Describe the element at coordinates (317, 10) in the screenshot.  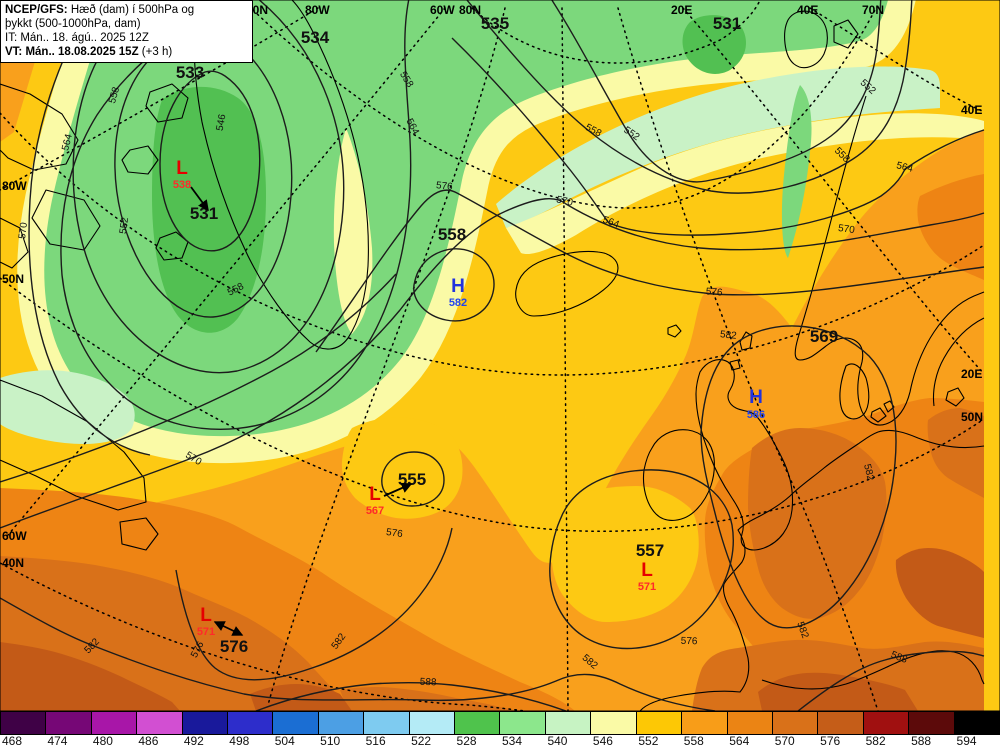
I see `grid-label: 80W` at that location.